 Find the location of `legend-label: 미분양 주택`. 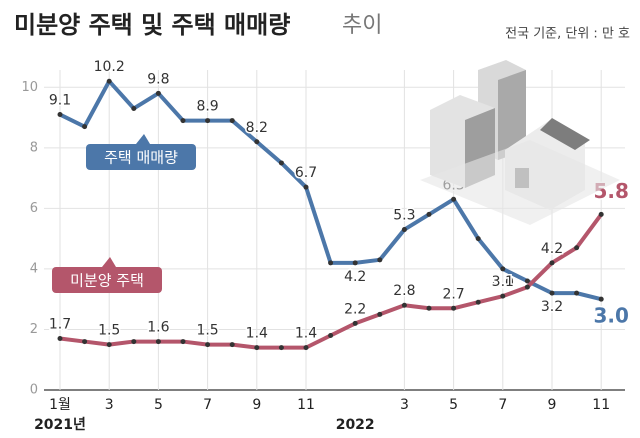

legend-label: 미분양 주택 is located at coordinates (107, 281).